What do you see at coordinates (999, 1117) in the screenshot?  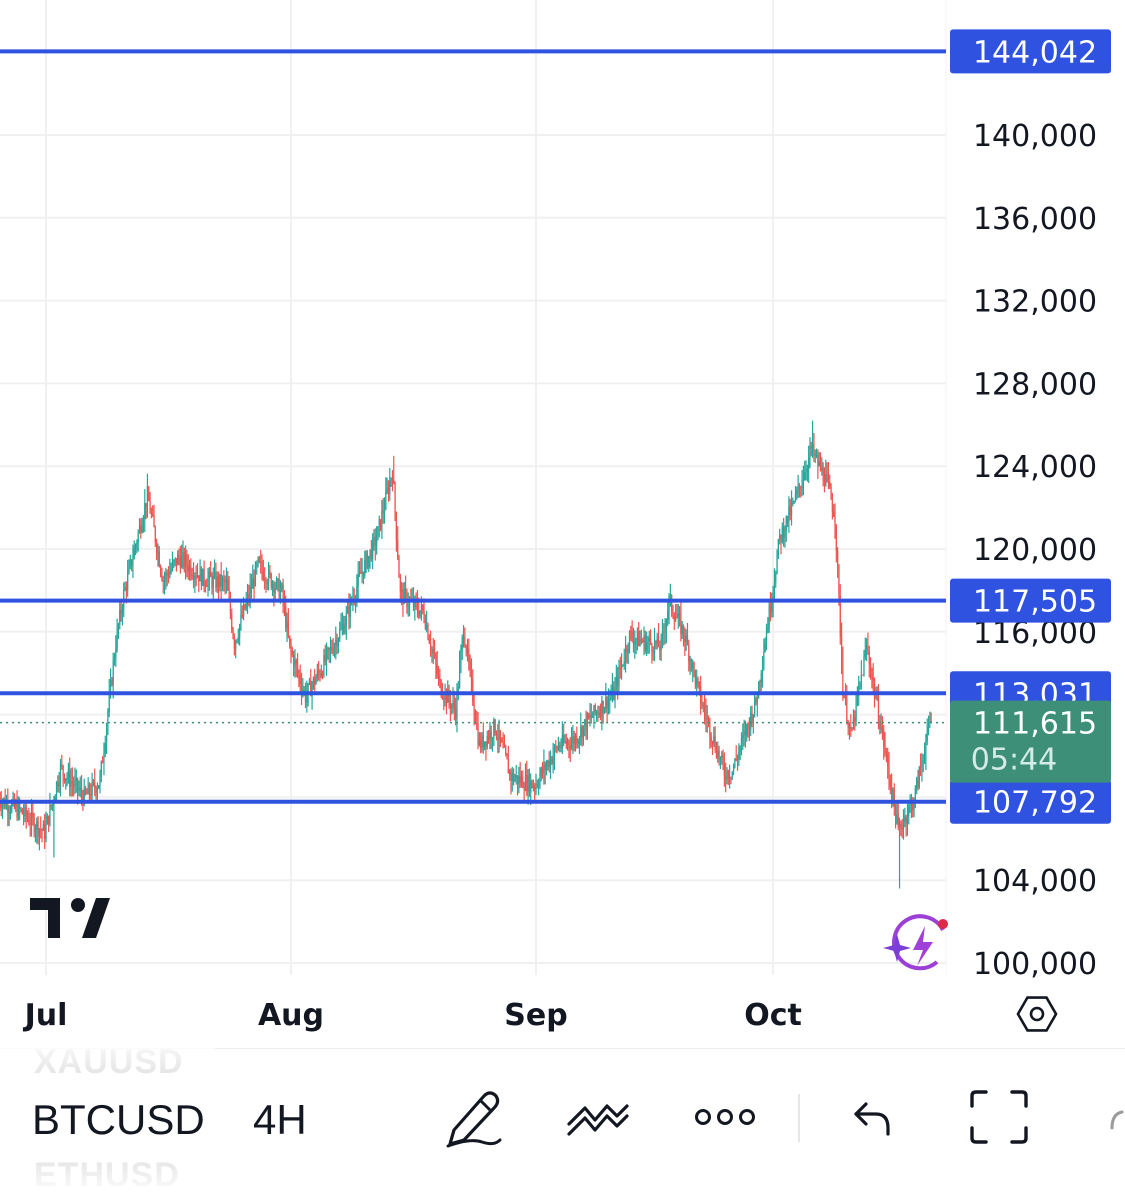 I see `fullscreen-icon` at bounding box center [999, 1117].